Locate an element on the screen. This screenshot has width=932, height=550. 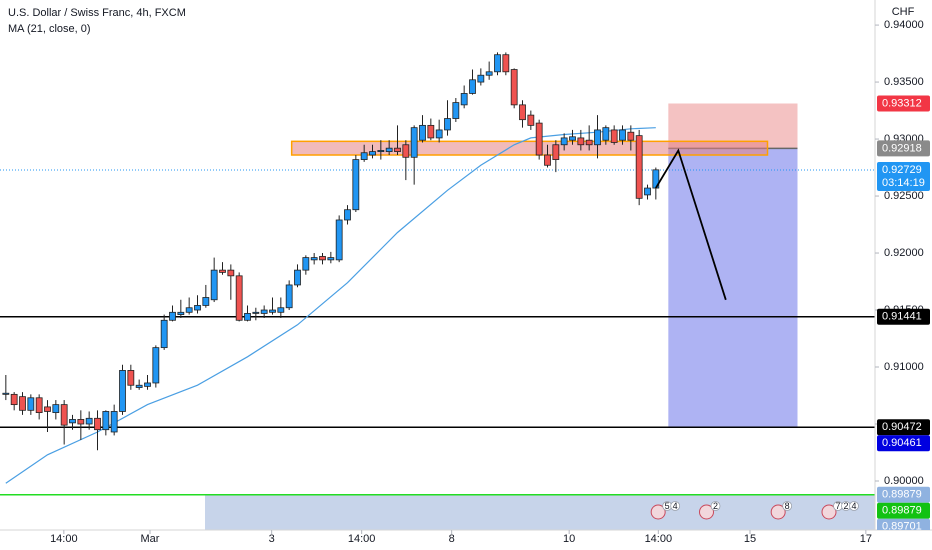
x-tick-label: Mar is located at coordinates (150, 539).